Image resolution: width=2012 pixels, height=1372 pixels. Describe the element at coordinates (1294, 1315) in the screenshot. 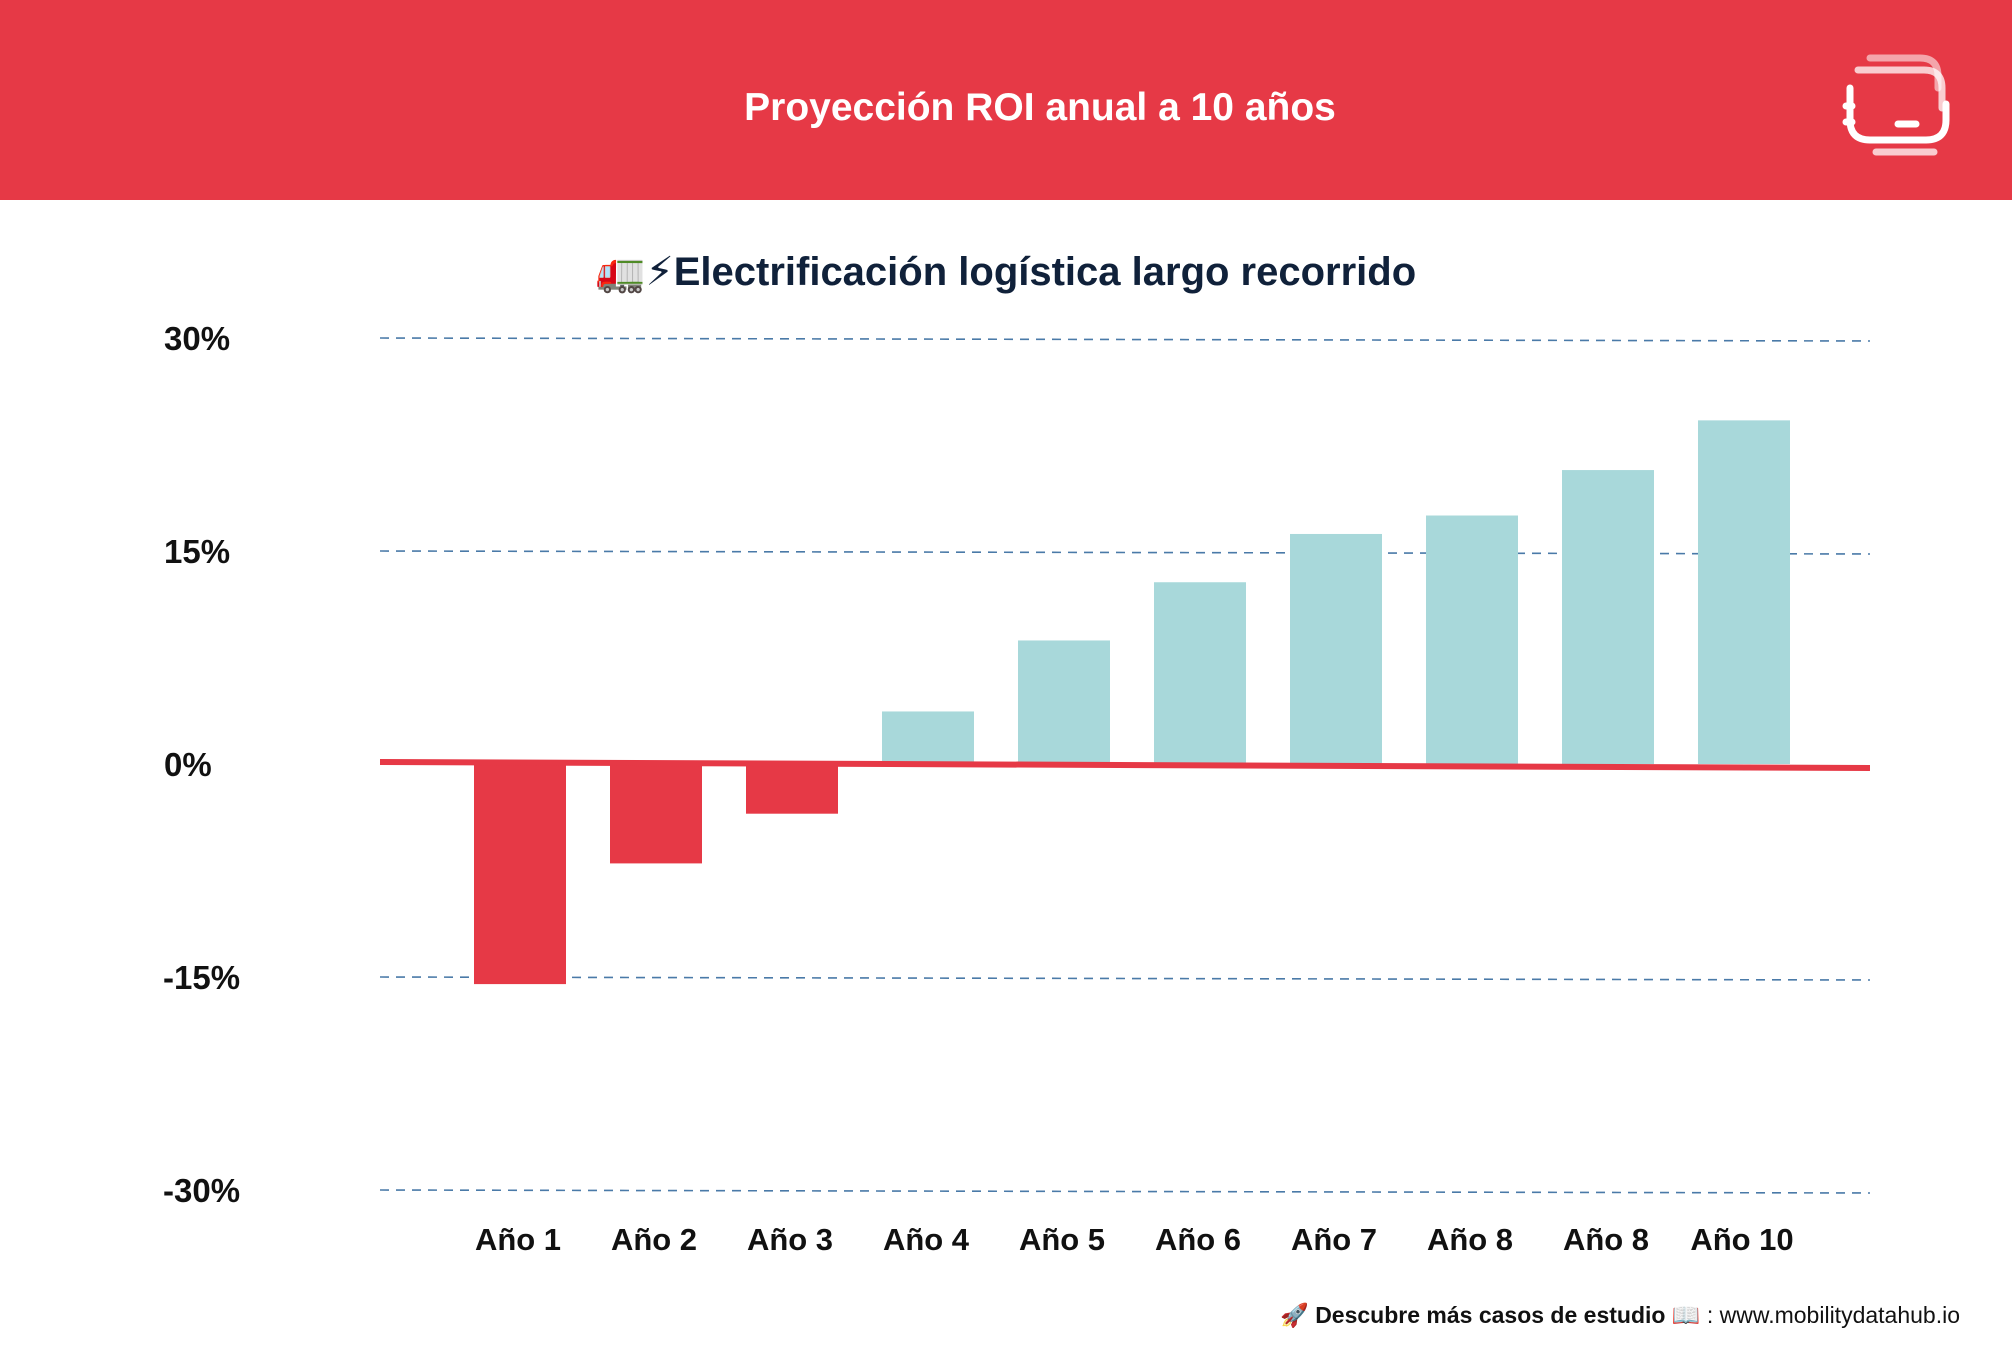

I see `rocket-icon: 🚀` at that location.